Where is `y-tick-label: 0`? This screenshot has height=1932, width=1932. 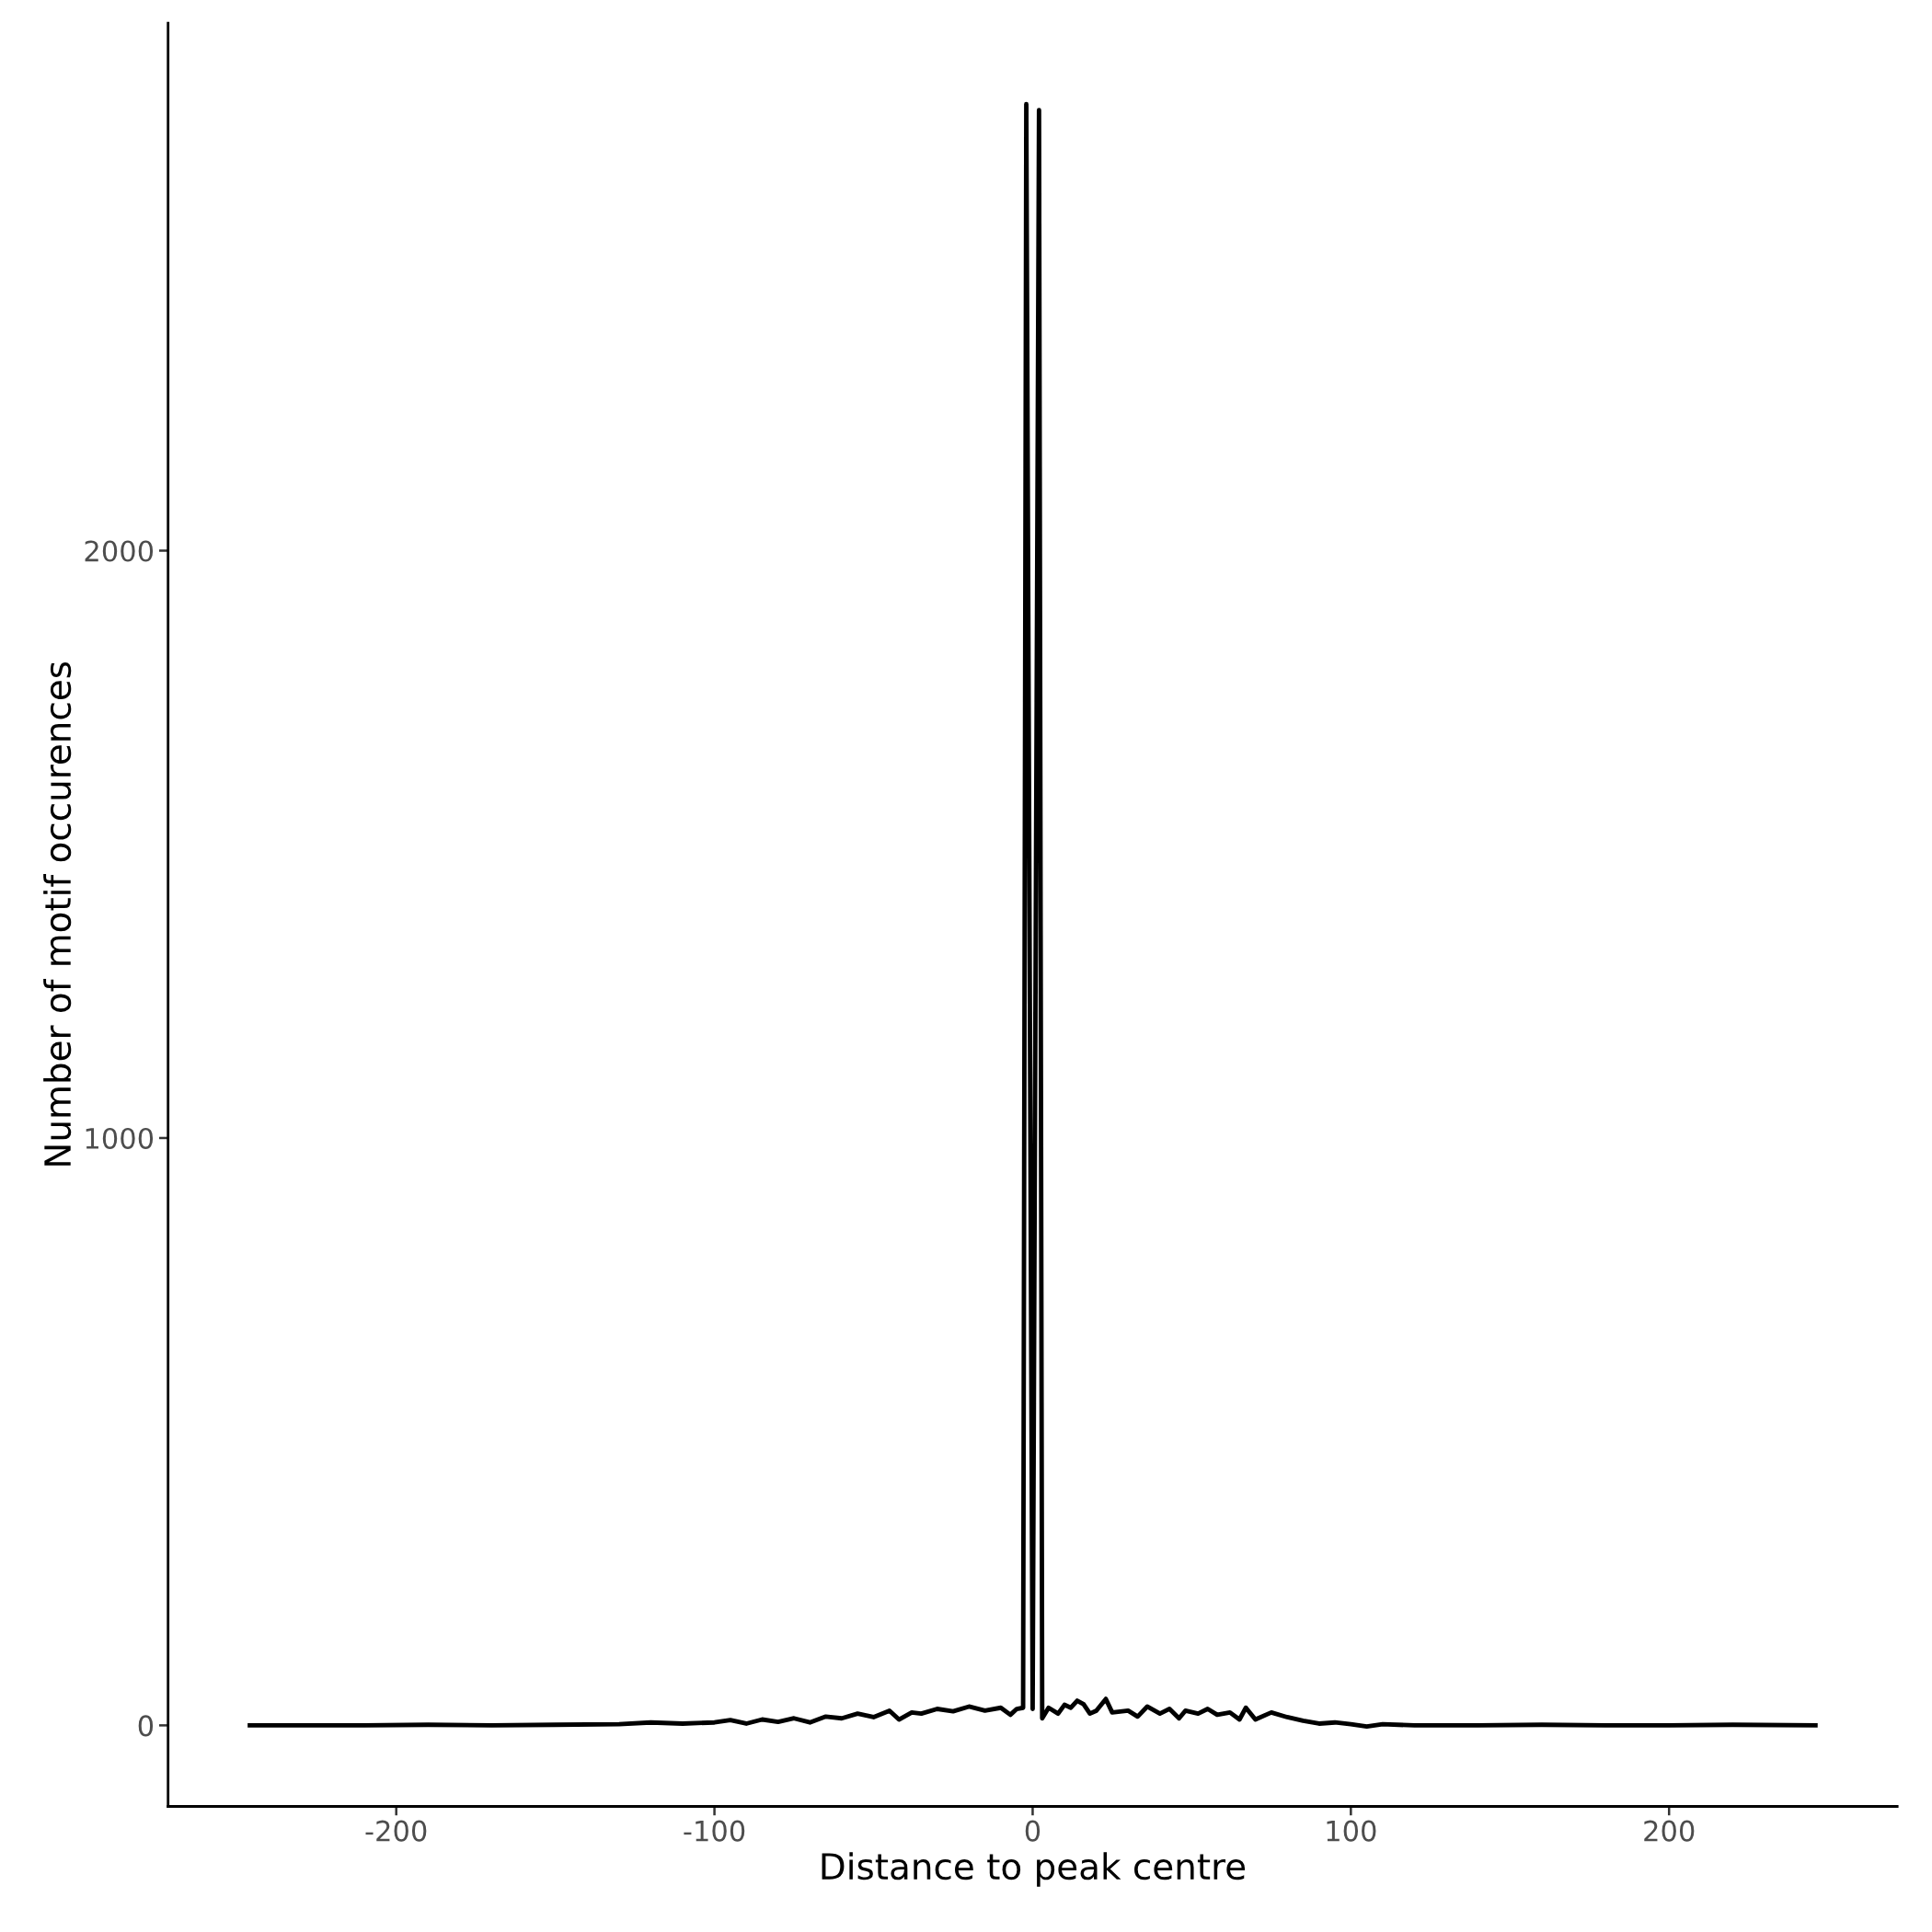
y-tick-label: 0 is located at coordinates (146, 1726).